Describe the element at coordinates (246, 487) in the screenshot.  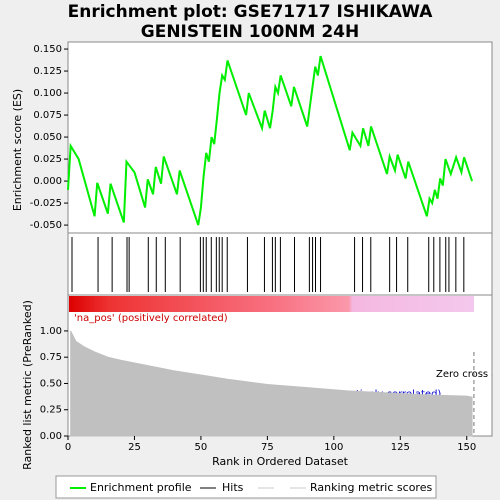
I see `legend-box` at that location.